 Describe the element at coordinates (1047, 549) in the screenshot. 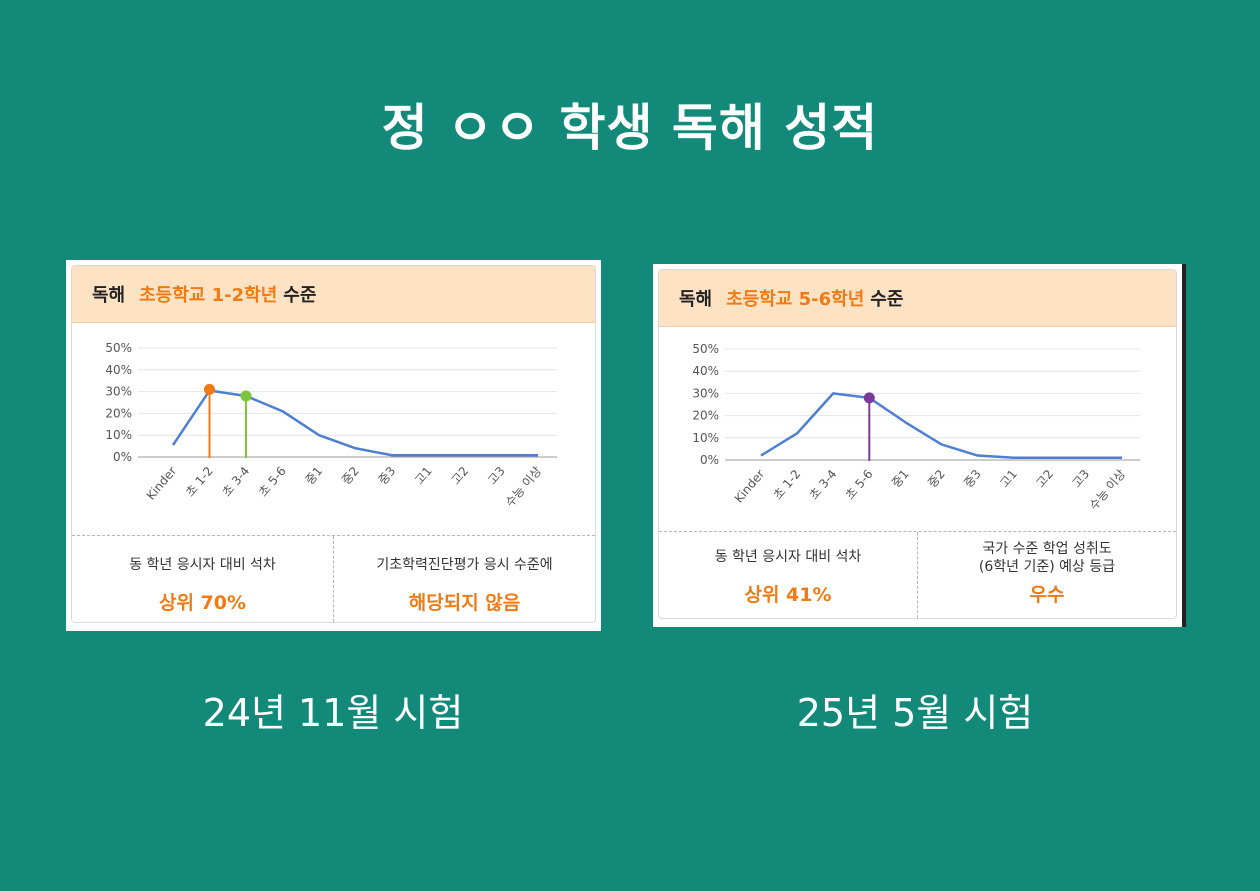

I see `grade-label-line1: 국가 수준 학업 성취도` at that location.